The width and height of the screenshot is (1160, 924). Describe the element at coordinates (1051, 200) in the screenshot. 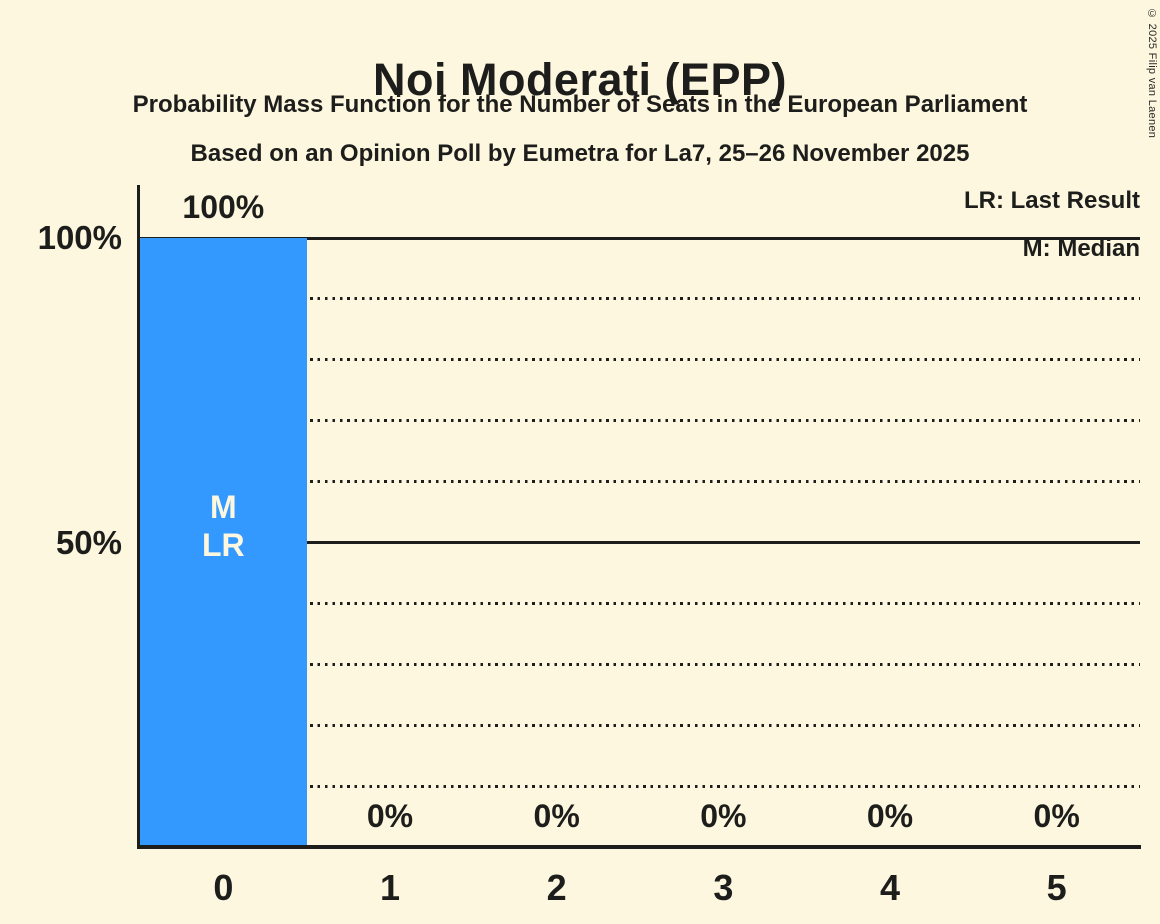

I see `legend-last-result: LR: Last Result` at that location.